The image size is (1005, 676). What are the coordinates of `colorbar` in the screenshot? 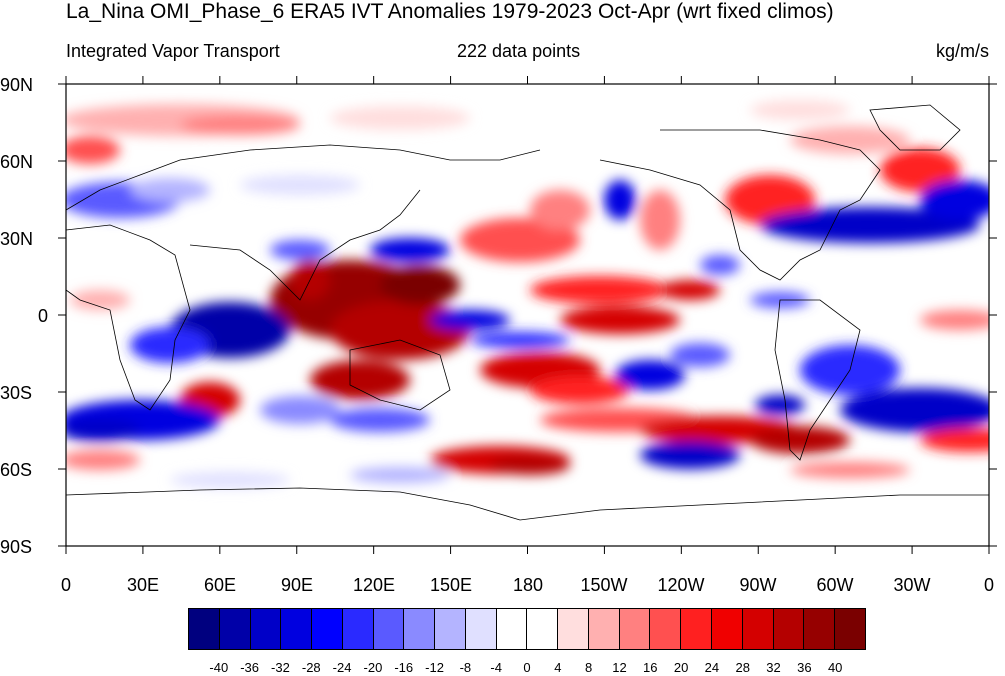 It's located at (527, 629).